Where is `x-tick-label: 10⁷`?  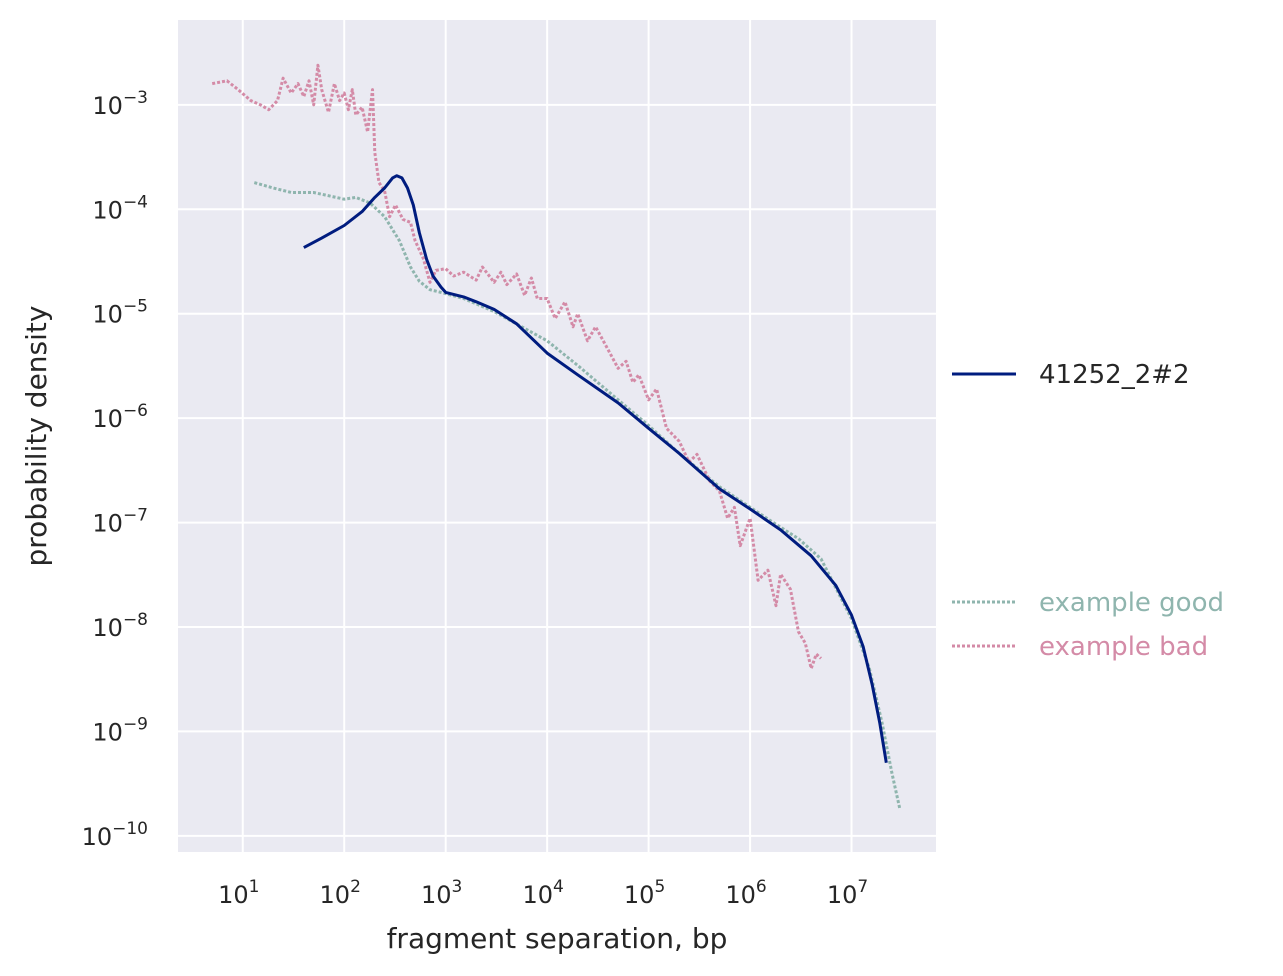
x-tick-label: 10⁷ is located at coordinates (847, 893).